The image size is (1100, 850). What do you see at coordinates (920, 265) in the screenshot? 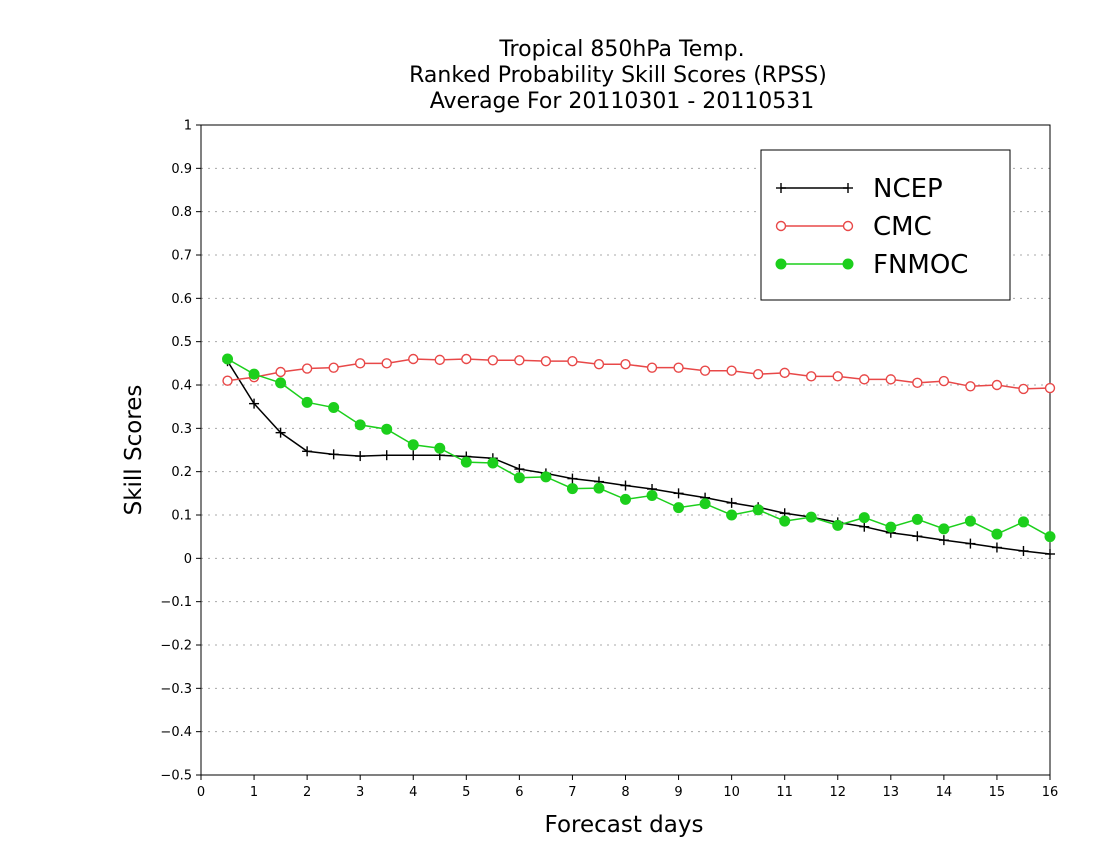
I see `legend-label-fnmoc: FNMOC` at bounding box center [920, 265].